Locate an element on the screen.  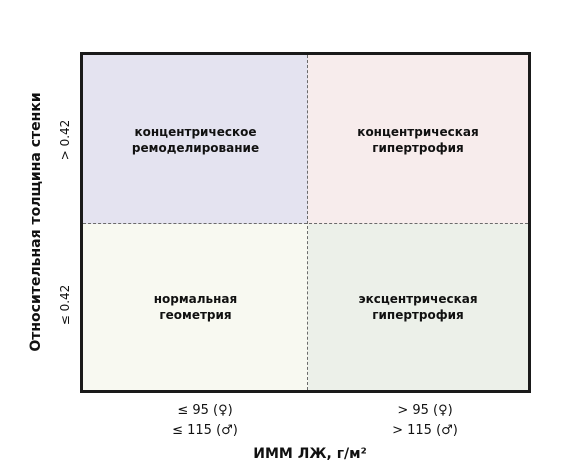
quadrant-label-line: ремоделирование is located at coordinates (195, 147).